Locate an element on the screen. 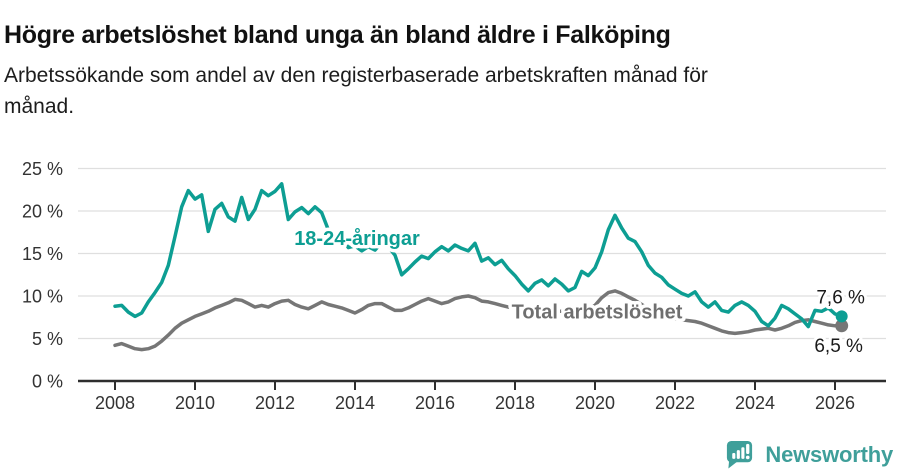  series-label-youth: 18-24-åringar is located at coordinates (357, 238).